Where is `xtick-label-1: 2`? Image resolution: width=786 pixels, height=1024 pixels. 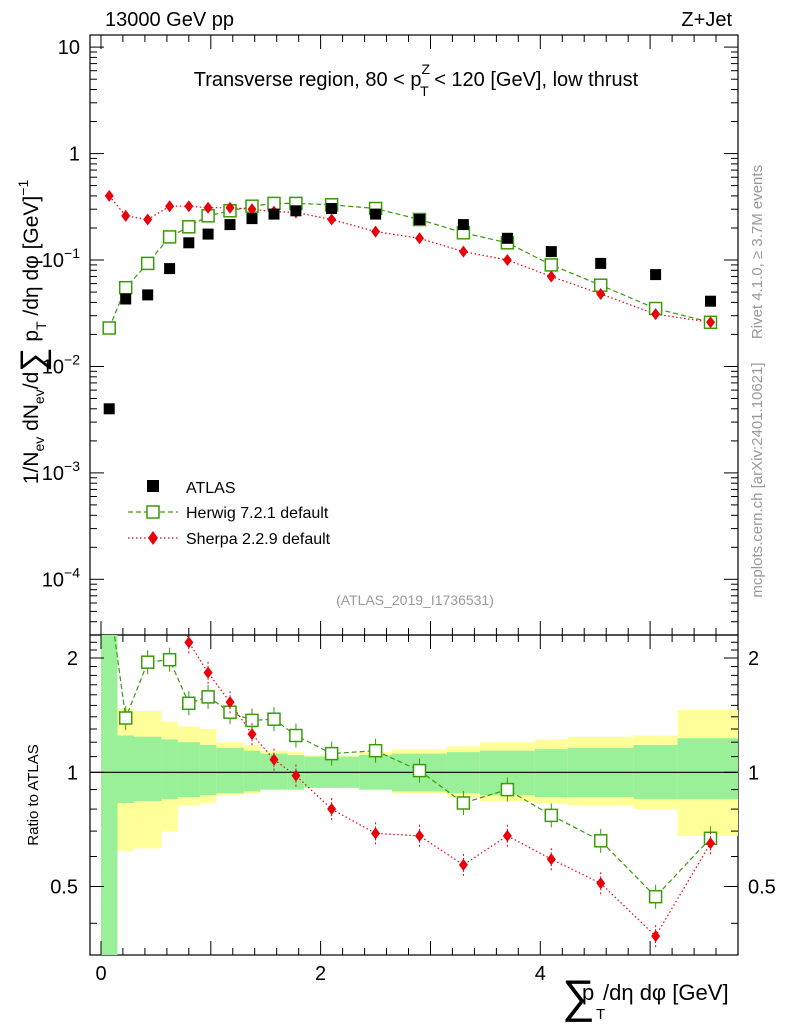 xtick-label-1: 2 is located at coordinates (320, 974).